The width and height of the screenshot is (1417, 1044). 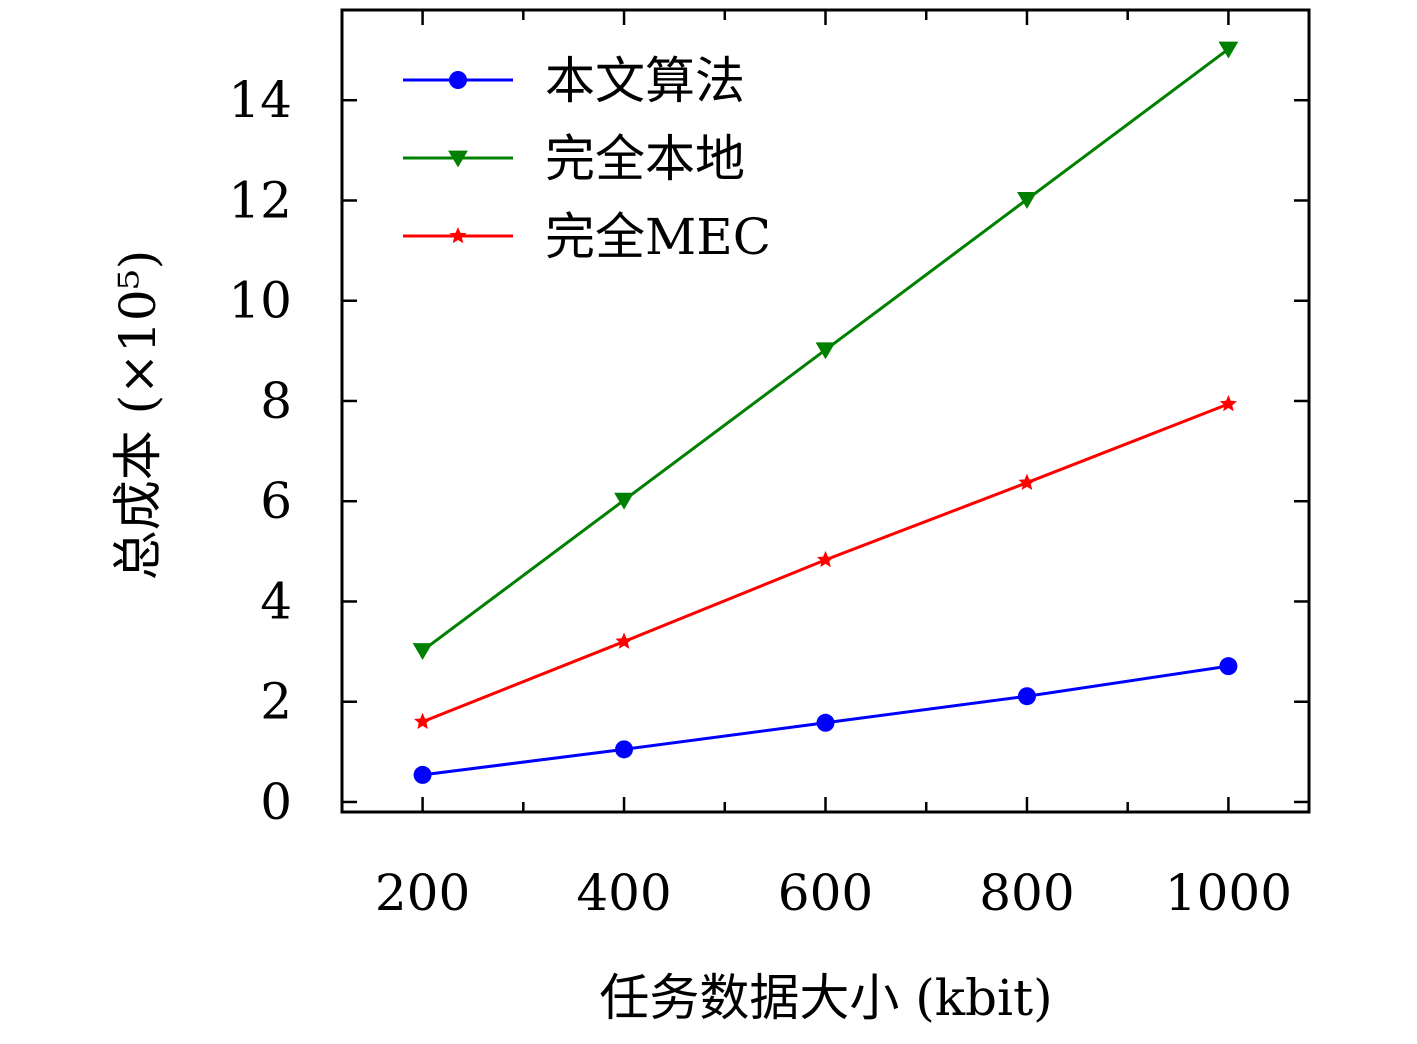 What do you see at coordinates (138, 415) in the screenshot?
I see `y-axis-title: 总成本 (×10⁵)` at bounding box center [138, 415].